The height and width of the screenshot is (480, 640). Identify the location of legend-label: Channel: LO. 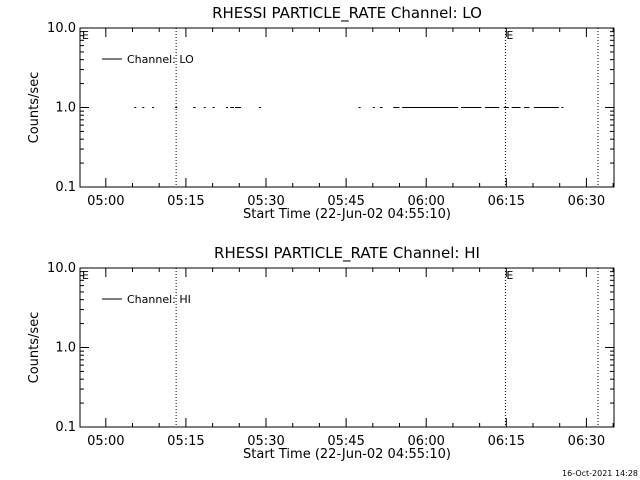
(160, 59).